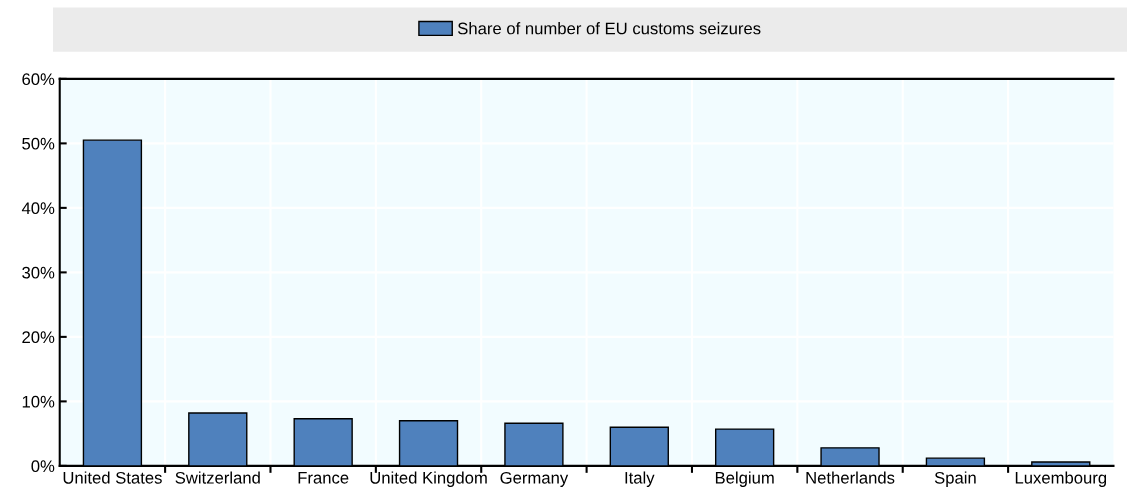 This screenshot has height=493, width=1127. What do you see at coordinates (850, 477) in the screenshot?
I see `x-tick-label: Netherlands` at bounding box center [850, 477].